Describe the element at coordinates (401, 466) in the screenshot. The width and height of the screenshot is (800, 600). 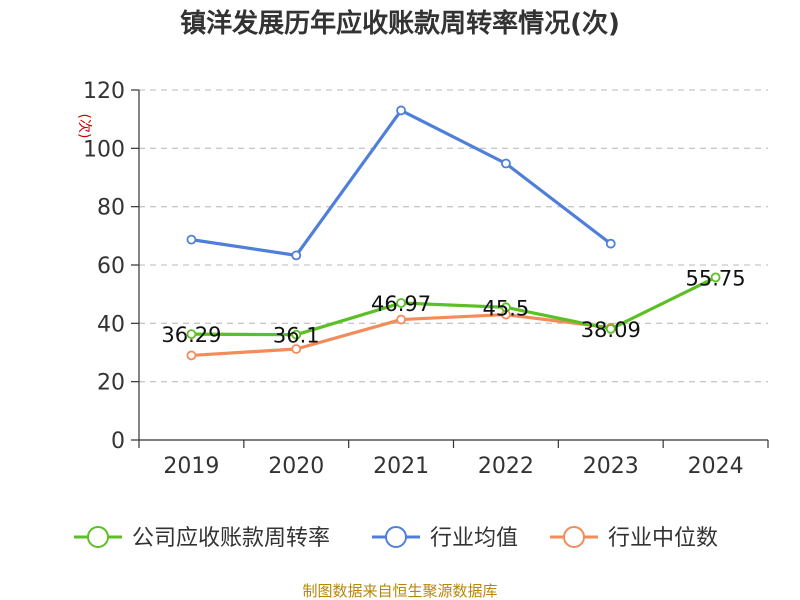
I see `x-tick-label: 2021` at that location.